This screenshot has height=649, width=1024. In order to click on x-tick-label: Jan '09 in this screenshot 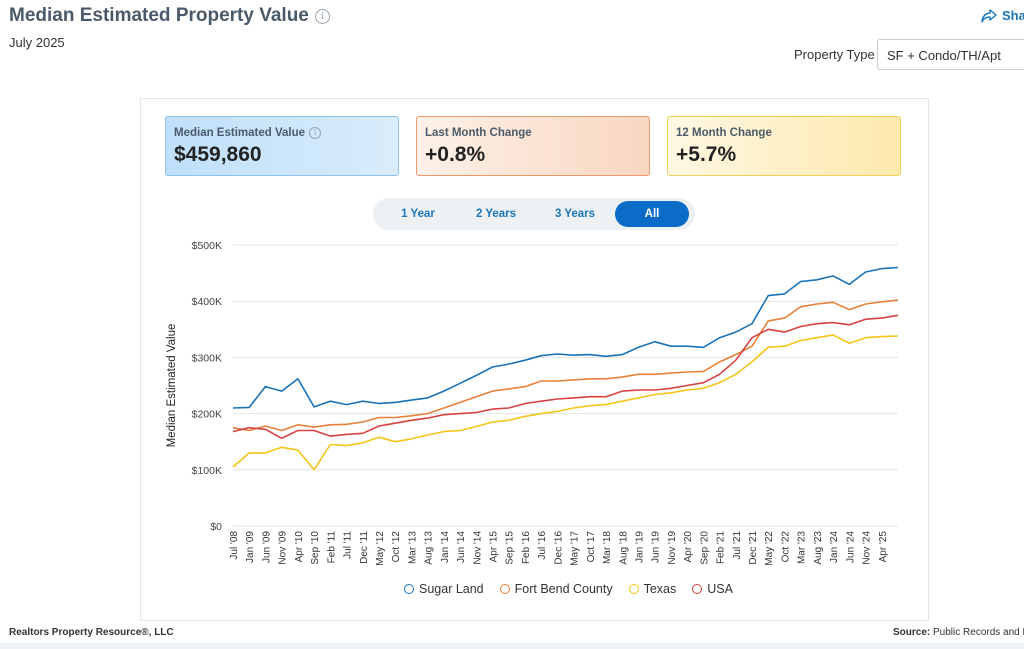, I will do `click(250, 547)`.